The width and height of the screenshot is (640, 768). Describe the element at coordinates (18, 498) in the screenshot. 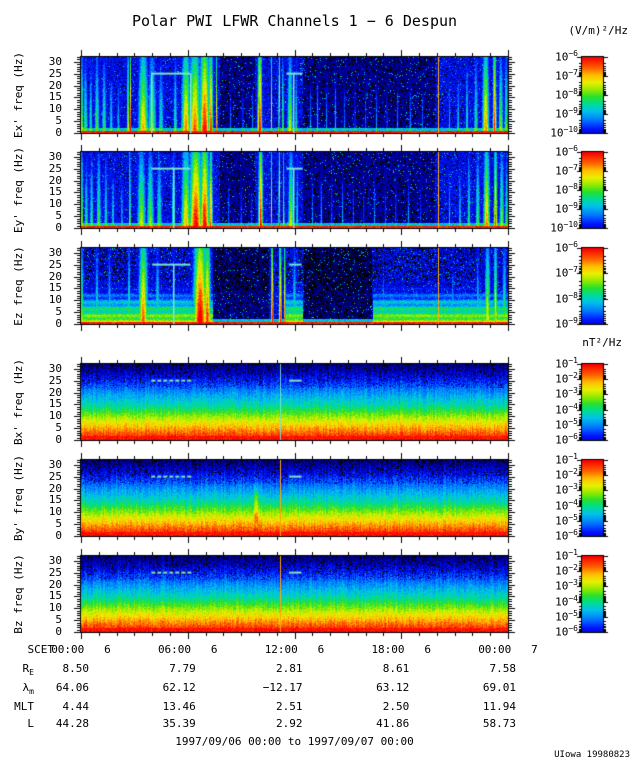

I see `y-axis-label-By: By' freq (Hz)` at that location.